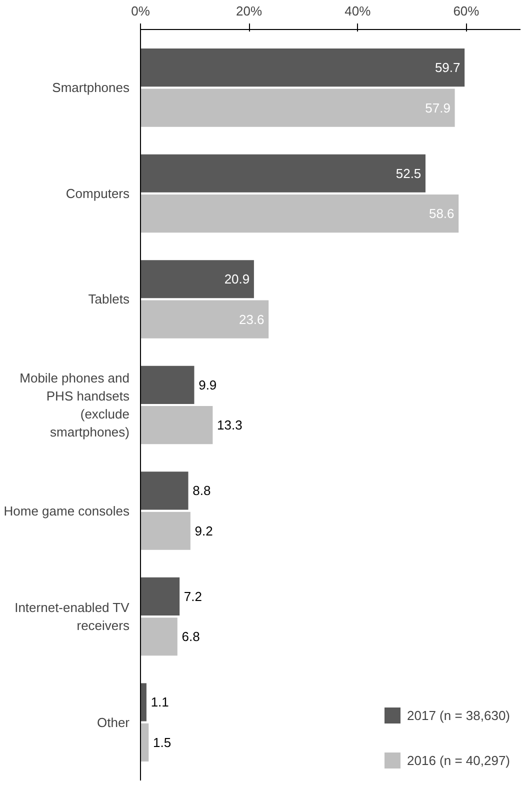 The image size is (530, 785). I want to click on data-label: 8.8, so click(201, 490).